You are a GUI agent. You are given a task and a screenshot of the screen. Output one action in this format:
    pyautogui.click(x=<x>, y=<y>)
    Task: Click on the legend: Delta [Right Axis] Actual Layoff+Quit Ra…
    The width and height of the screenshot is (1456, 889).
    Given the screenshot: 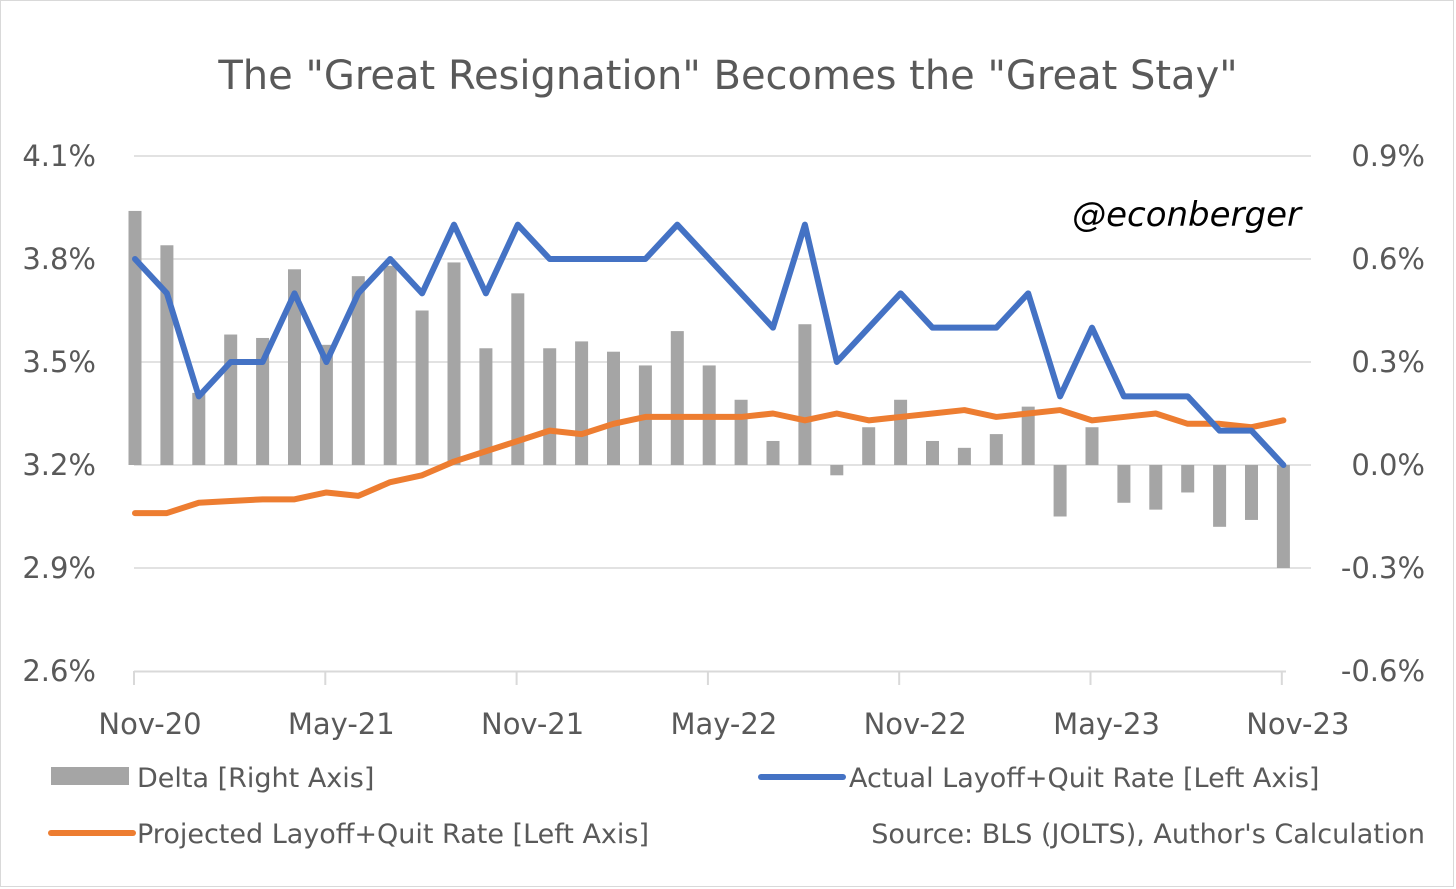 What is the action you would take?
    pyautogui.click(x=736, y=806)
    